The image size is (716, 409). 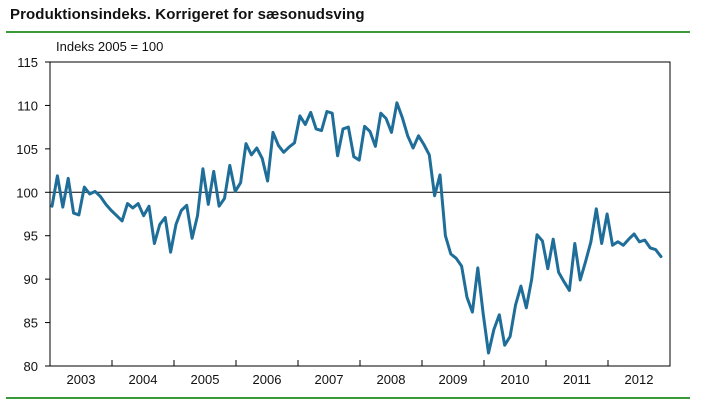 What do you see at coordinates (31, 366) in the screenshot?
I see `y-tick-label: 80` at bounding box center [31, 366].